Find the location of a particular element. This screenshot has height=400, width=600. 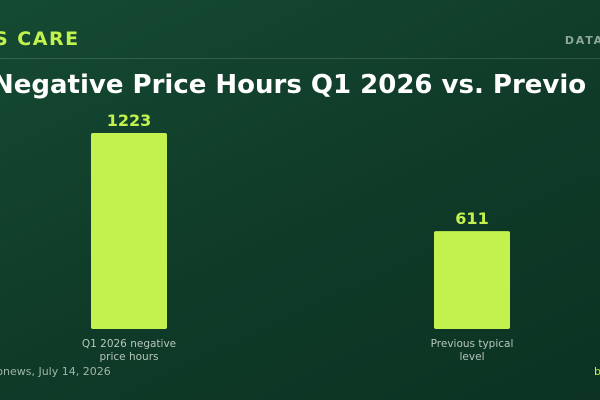

corner-mark: b is located at coordinates (597, 371).